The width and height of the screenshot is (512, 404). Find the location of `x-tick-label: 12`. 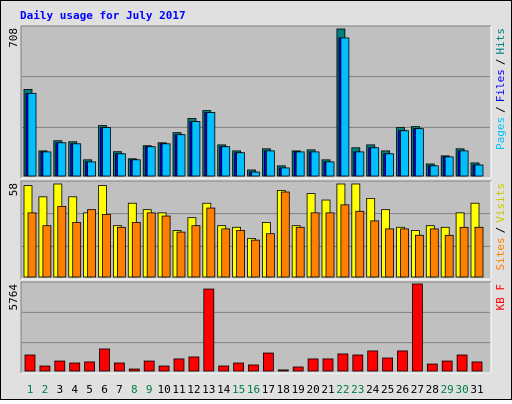

x-tick-label: 12 is located at coordinates (193, 389).